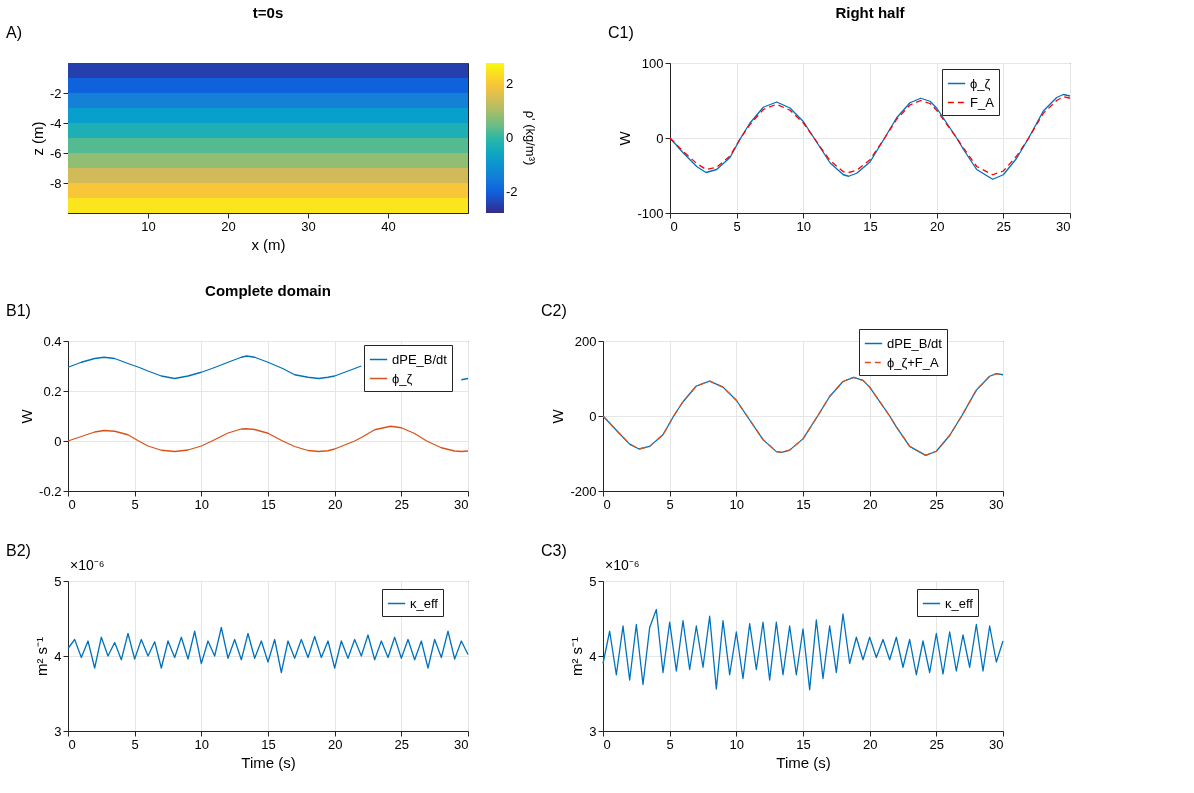 This screenshot has height=793, width=1194. What do you see at coordinates (585, 341) in the screenshot?
I see `y-tick-label: 200` at bounding box center [585, 341].